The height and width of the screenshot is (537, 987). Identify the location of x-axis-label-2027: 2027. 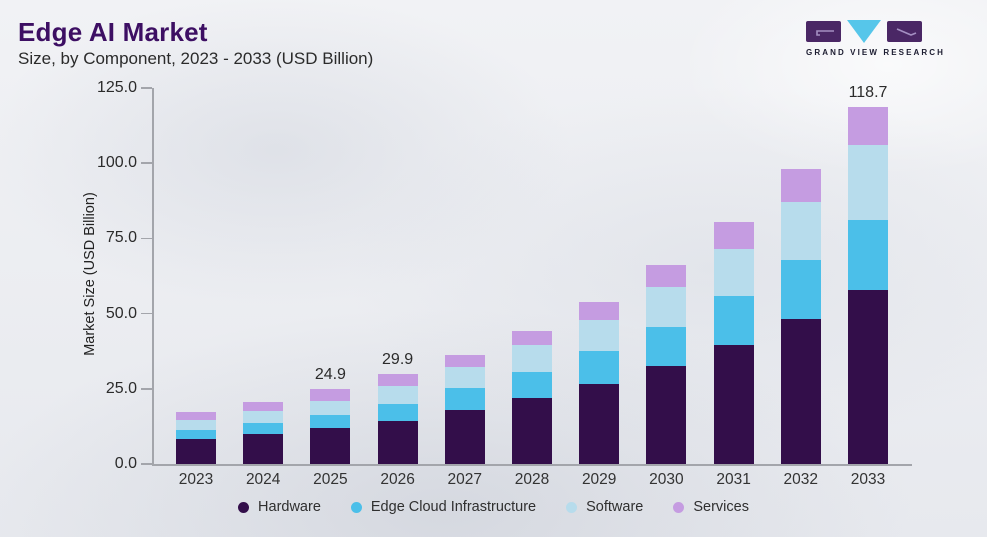
(465, 479).